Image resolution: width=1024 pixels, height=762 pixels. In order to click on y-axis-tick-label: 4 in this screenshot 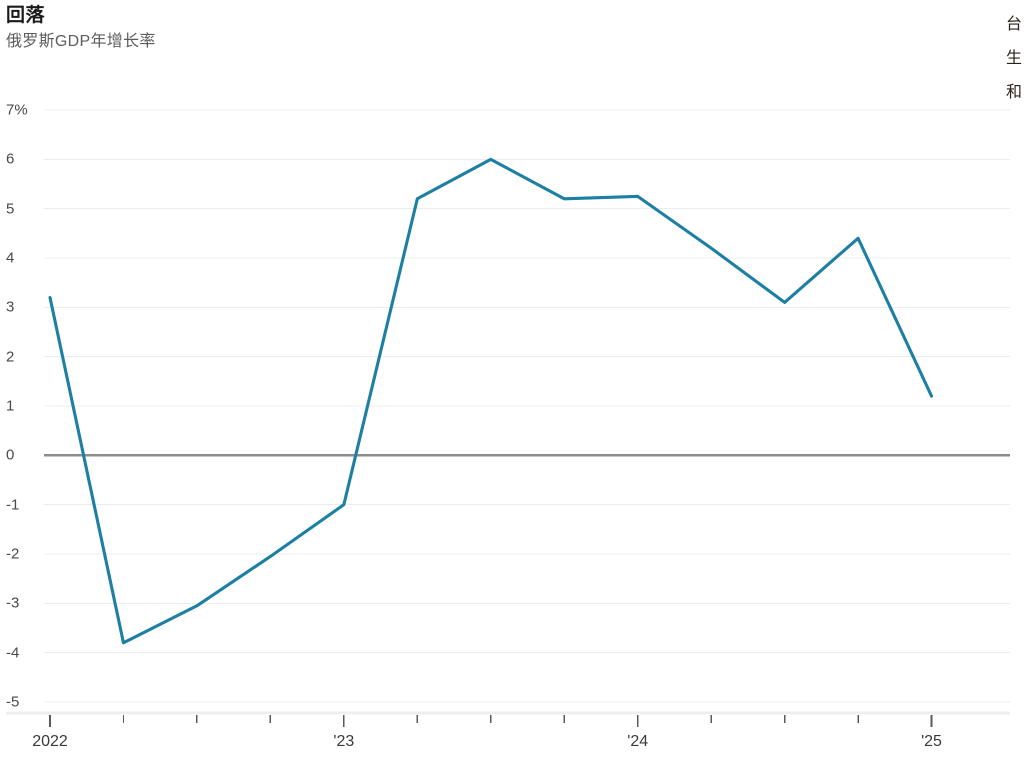, I will do `click(10, 258)`.